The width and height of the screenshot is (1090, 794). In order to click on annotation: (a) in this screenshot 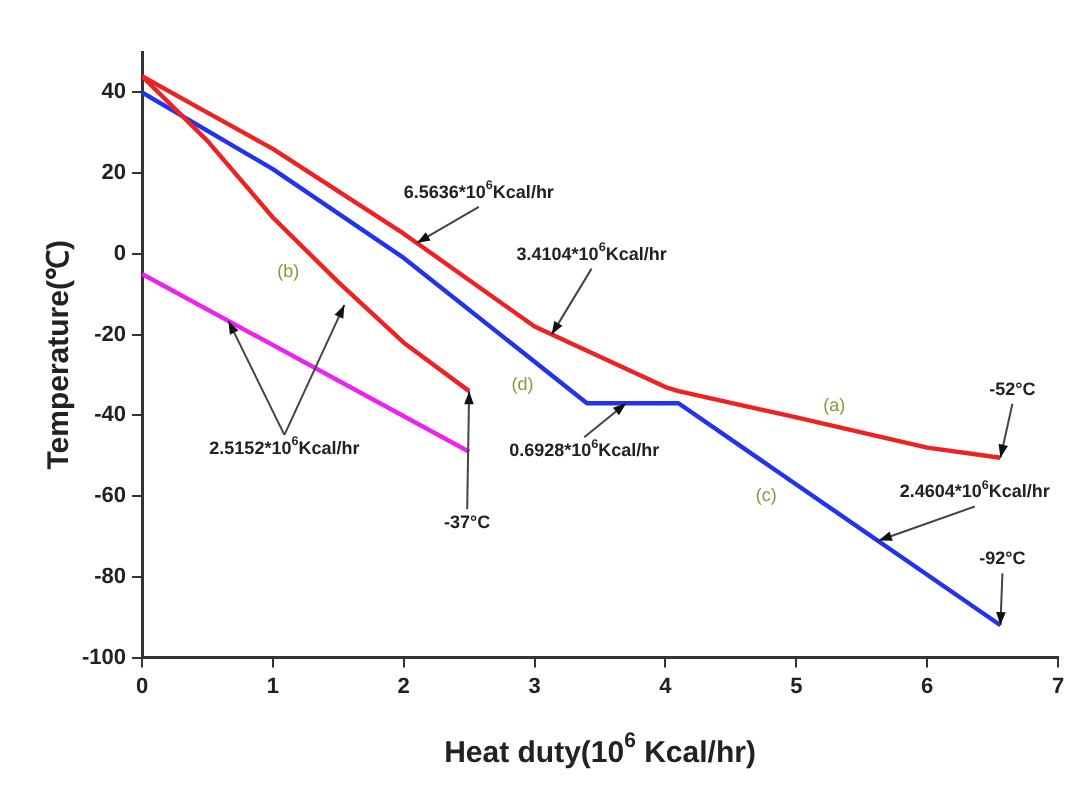, I will do `click(834, 405)`.